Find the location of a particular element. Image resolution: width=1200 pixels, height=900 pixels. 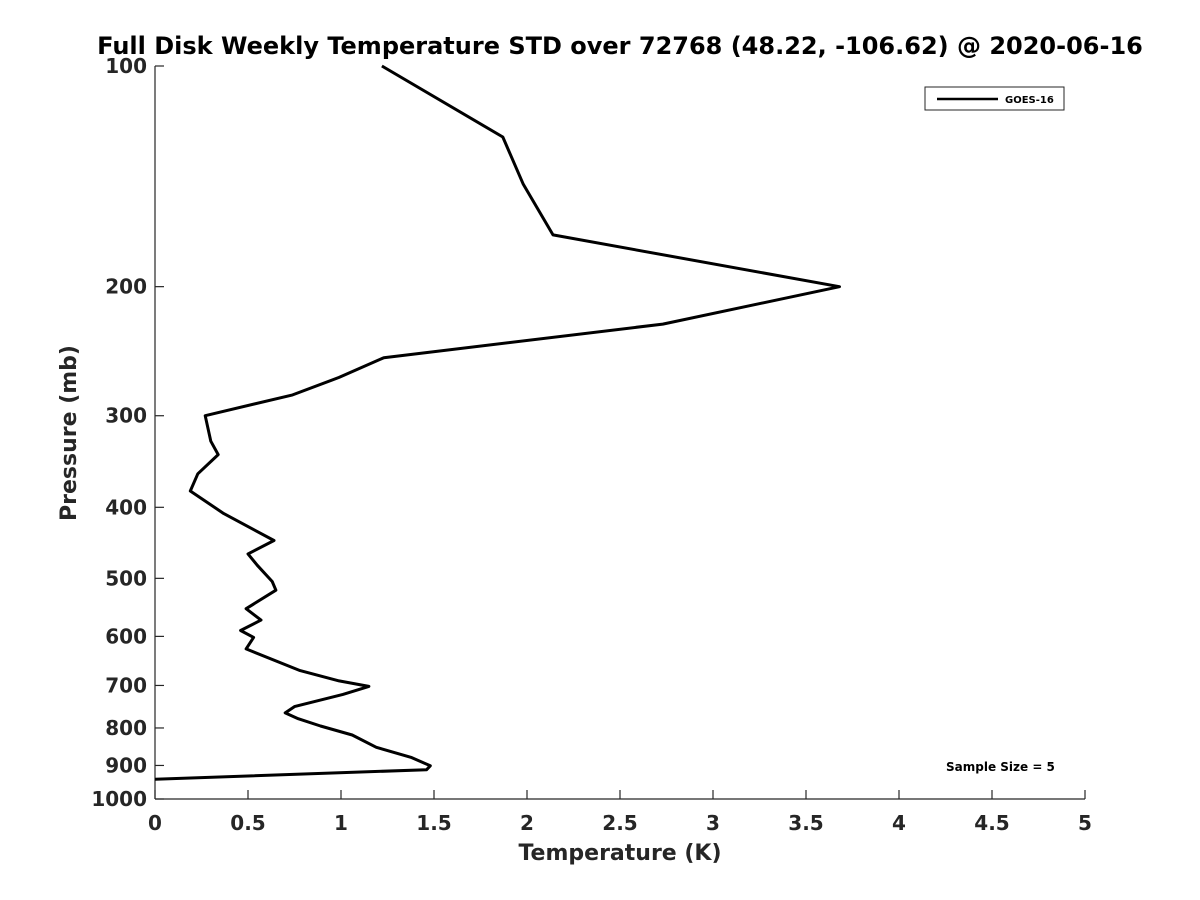

x-tick-label: 0 is located at coordinates (155, 823).